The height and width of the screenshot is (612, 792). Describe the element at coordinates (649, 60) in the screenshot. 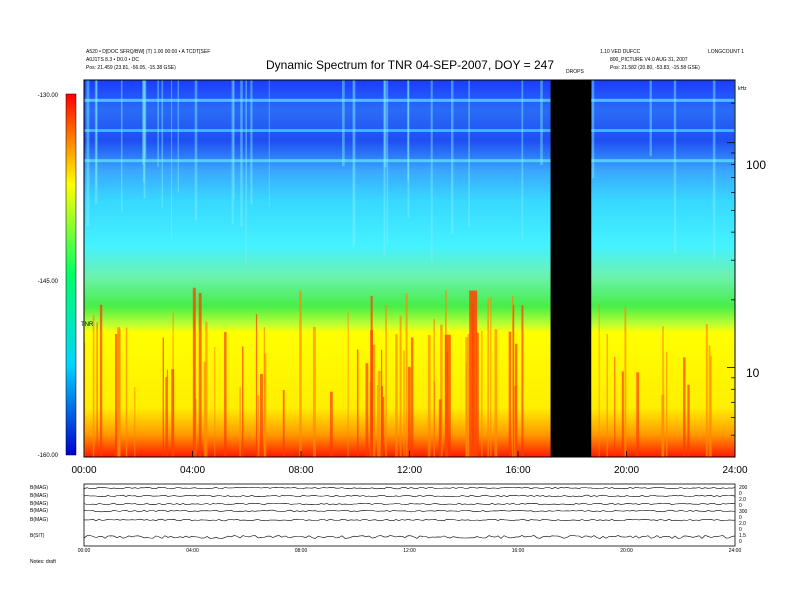

I see `header-right-line-2: 800_PICTURE V4.0 AUG 31, 2007` at that location.